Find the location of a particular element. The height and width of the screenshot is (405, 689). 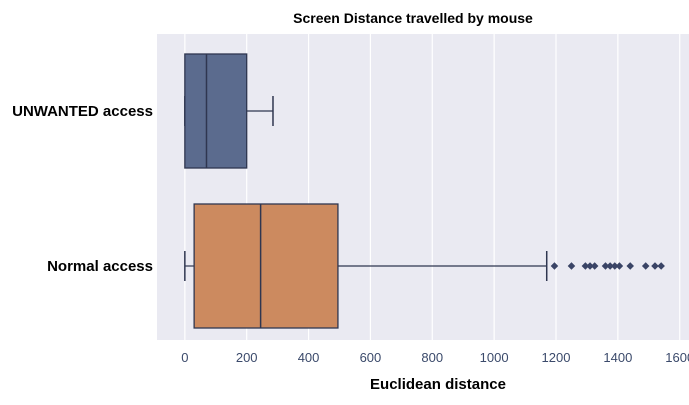

box-unwanted-access is located at coordinates (229, 111).